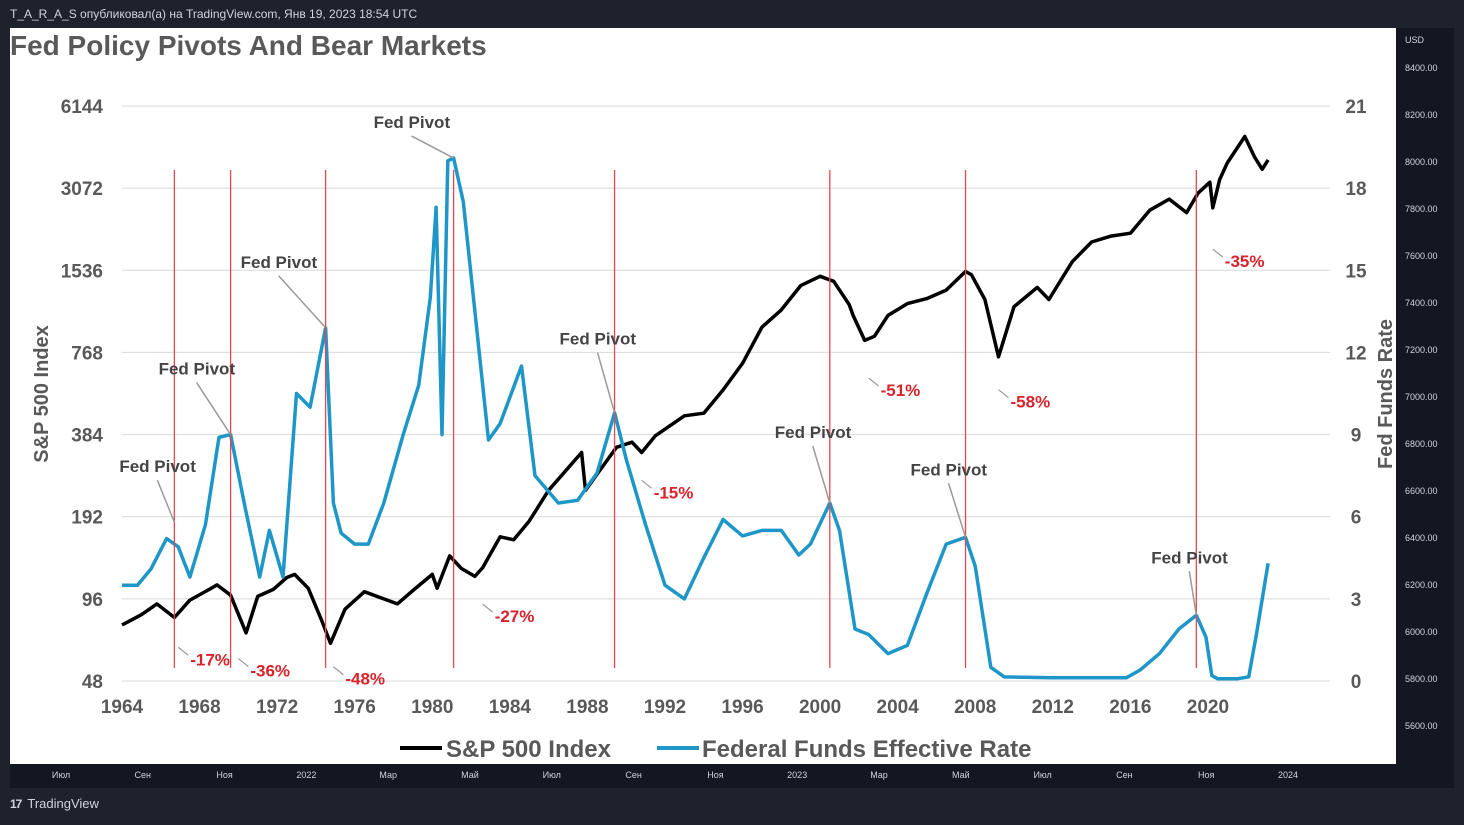 Image resolution: width=1464 pixels, height=825 pixels. I want to click on time-label: Сен, so click(633, 775).